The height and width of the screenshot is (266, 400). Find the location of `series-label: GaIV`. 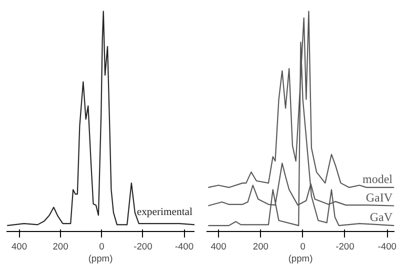

series-label: GaIV is located at coordinates (379, 197).